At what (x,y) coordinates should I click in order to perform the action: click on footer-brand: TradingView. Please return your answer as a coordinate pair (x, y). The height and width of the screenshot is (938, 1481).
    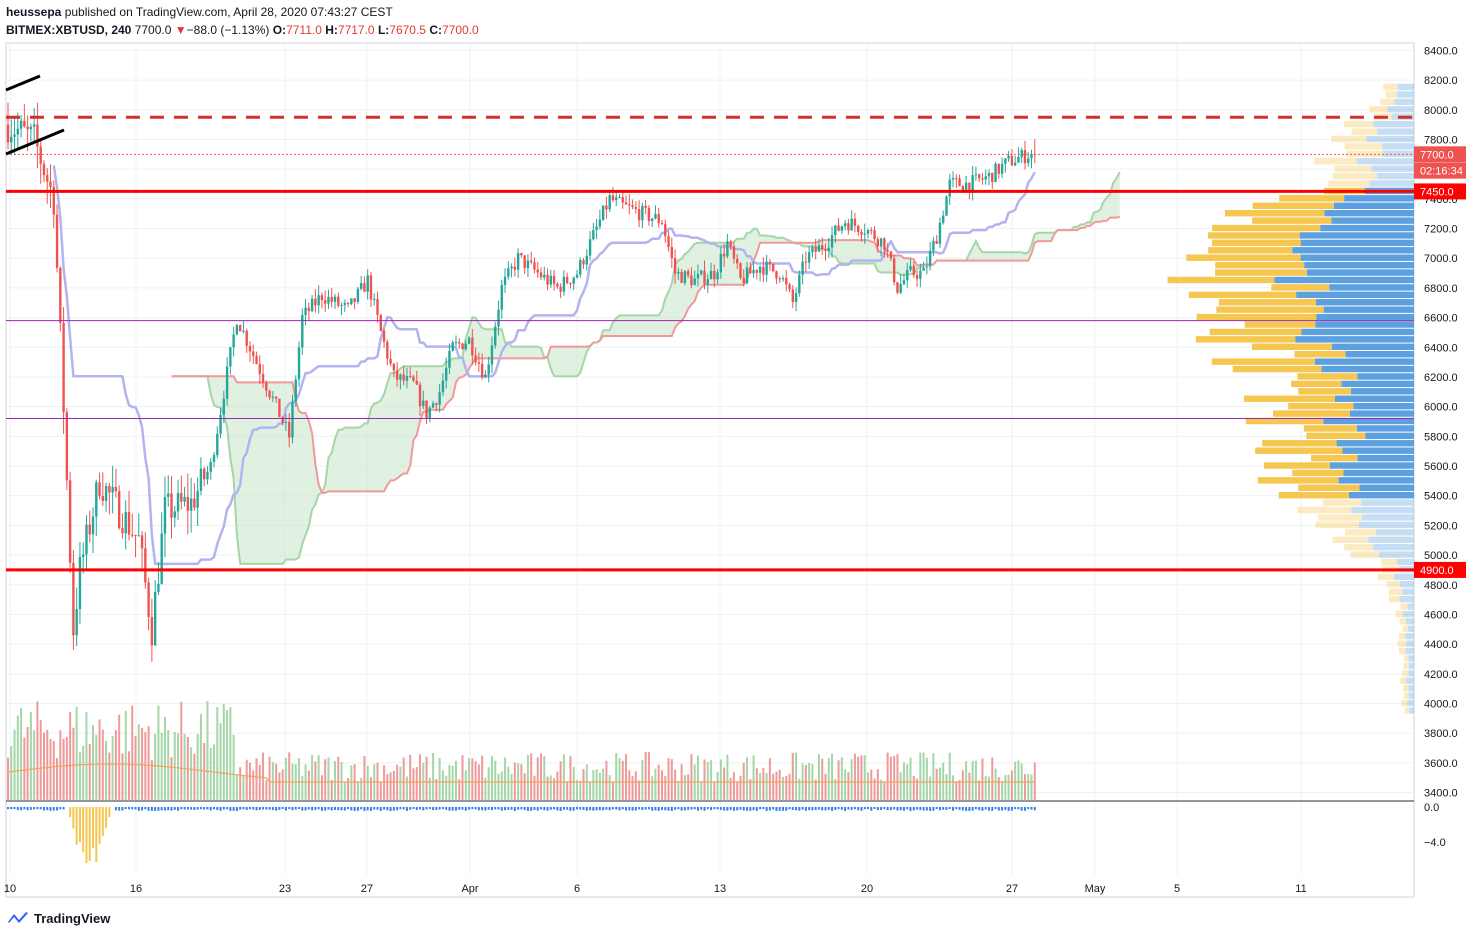
    Looking at the image, I should click on (58, 918).